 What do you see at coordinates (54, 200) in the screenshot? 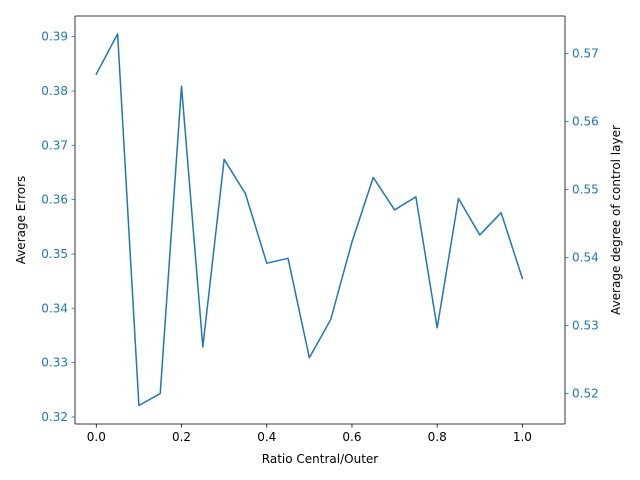
I see `y-tick-label: 0.36` at bounding box center [54, 200].